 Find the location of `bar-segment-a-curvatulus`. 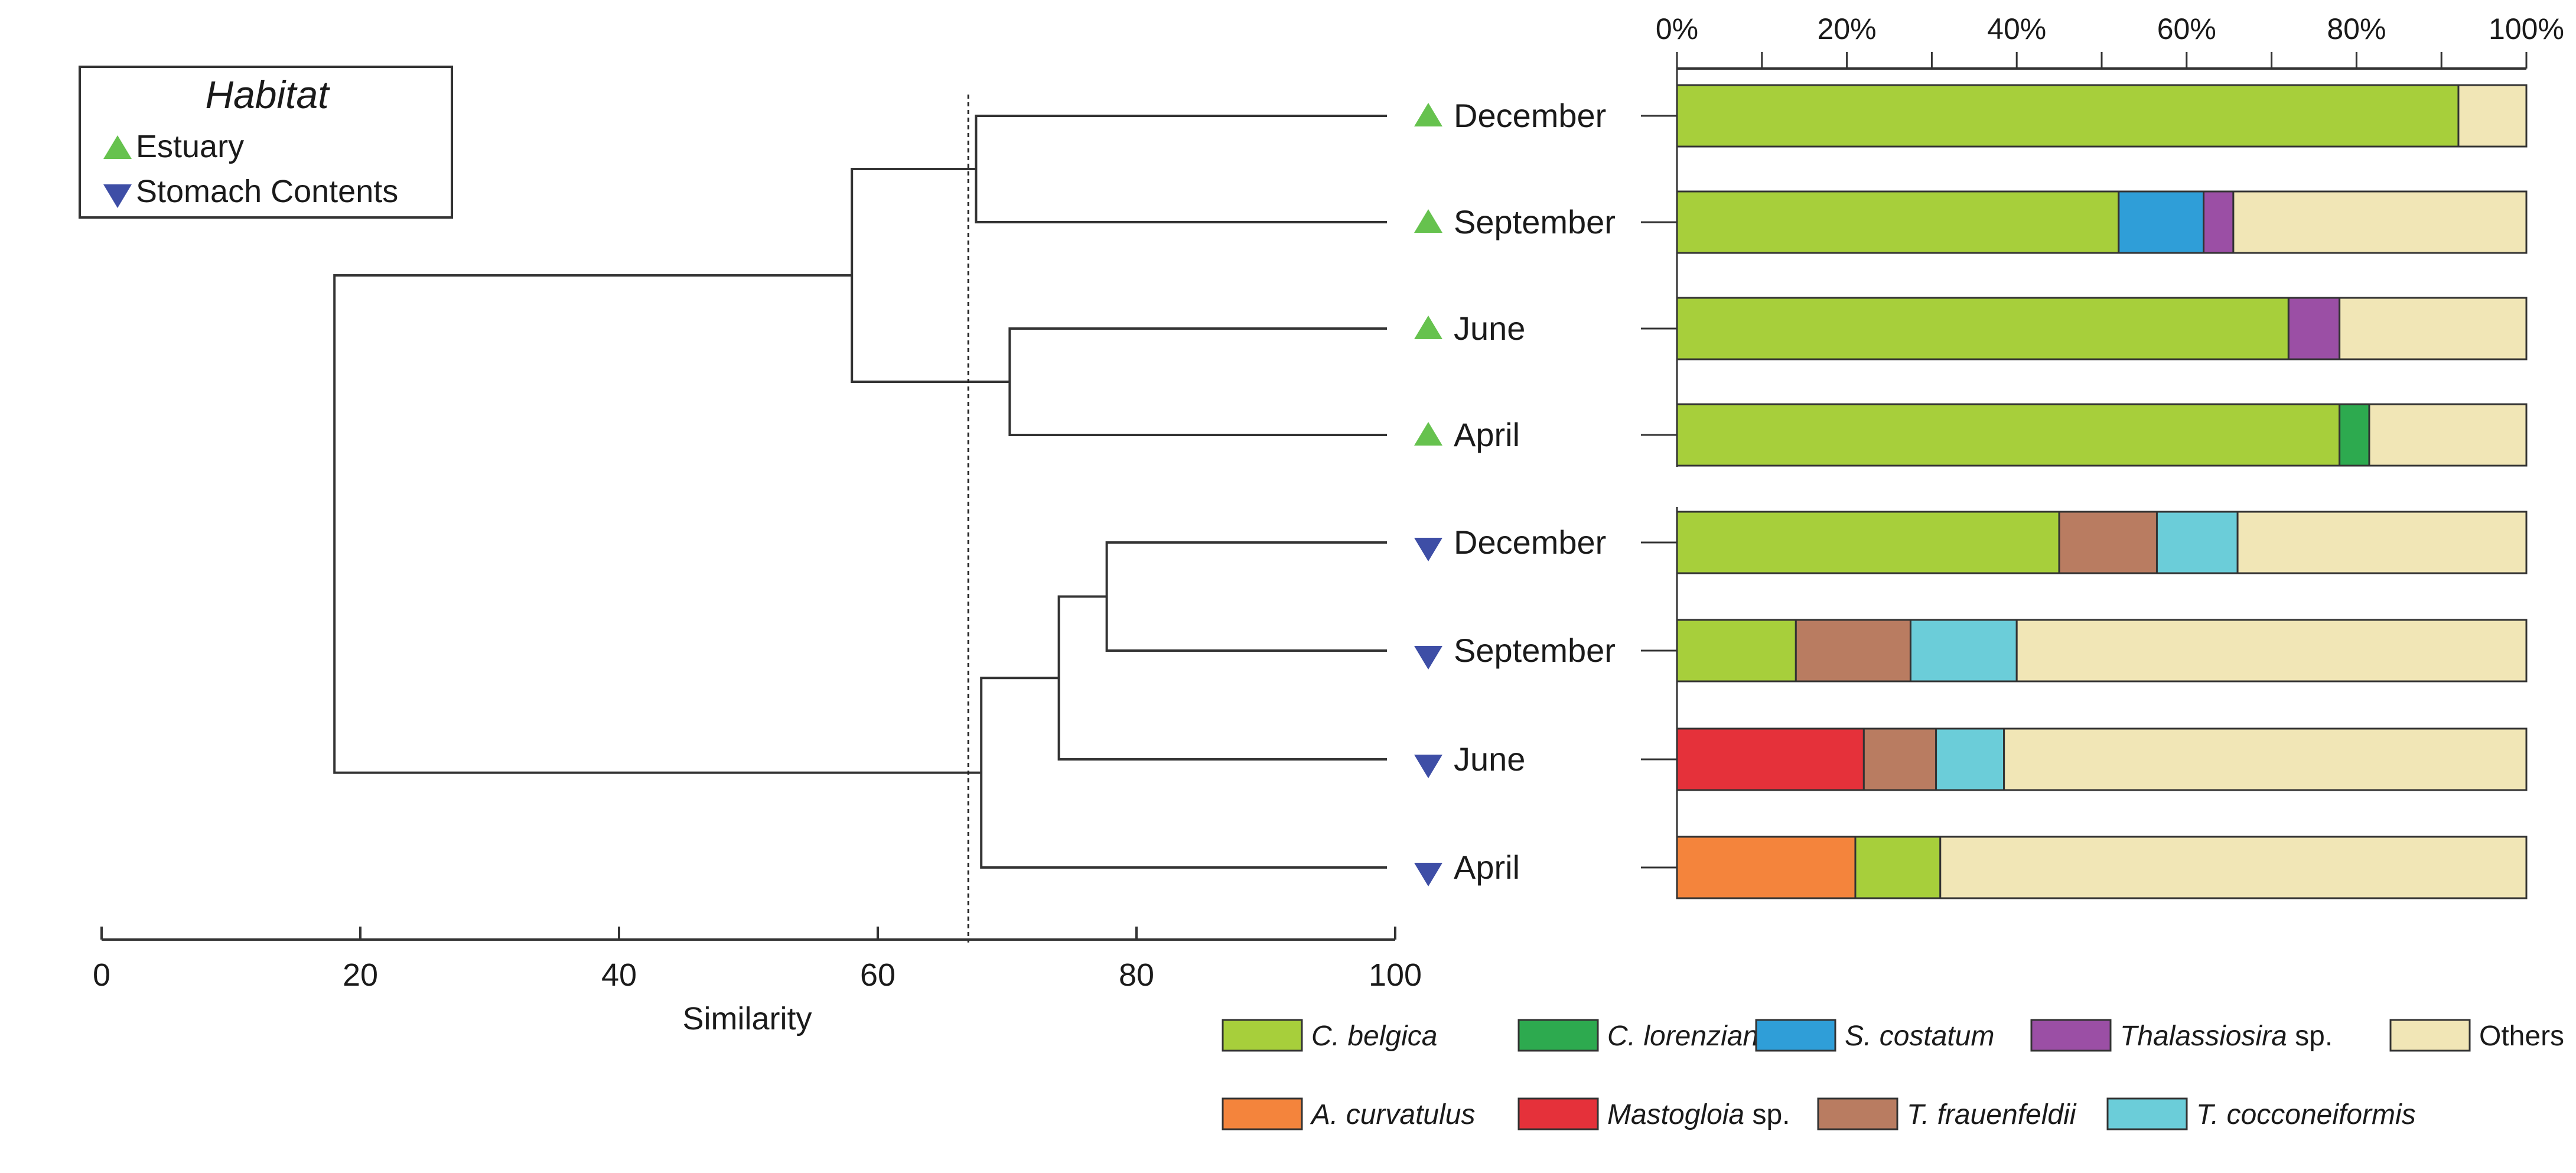

bar-segment-a-curvatulus is located at coordinates (1766, 868).